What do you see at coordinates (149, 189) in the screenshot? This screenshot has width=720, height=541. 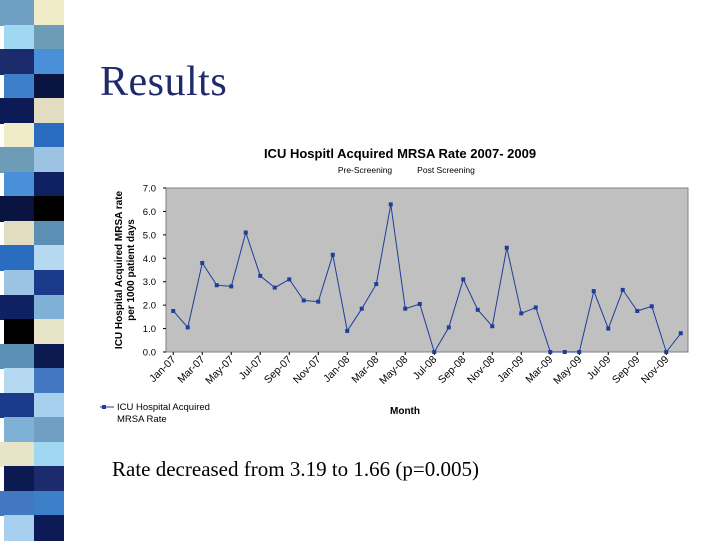 I see `y-tick-label: 7.0` at bounding box center [149, 189].